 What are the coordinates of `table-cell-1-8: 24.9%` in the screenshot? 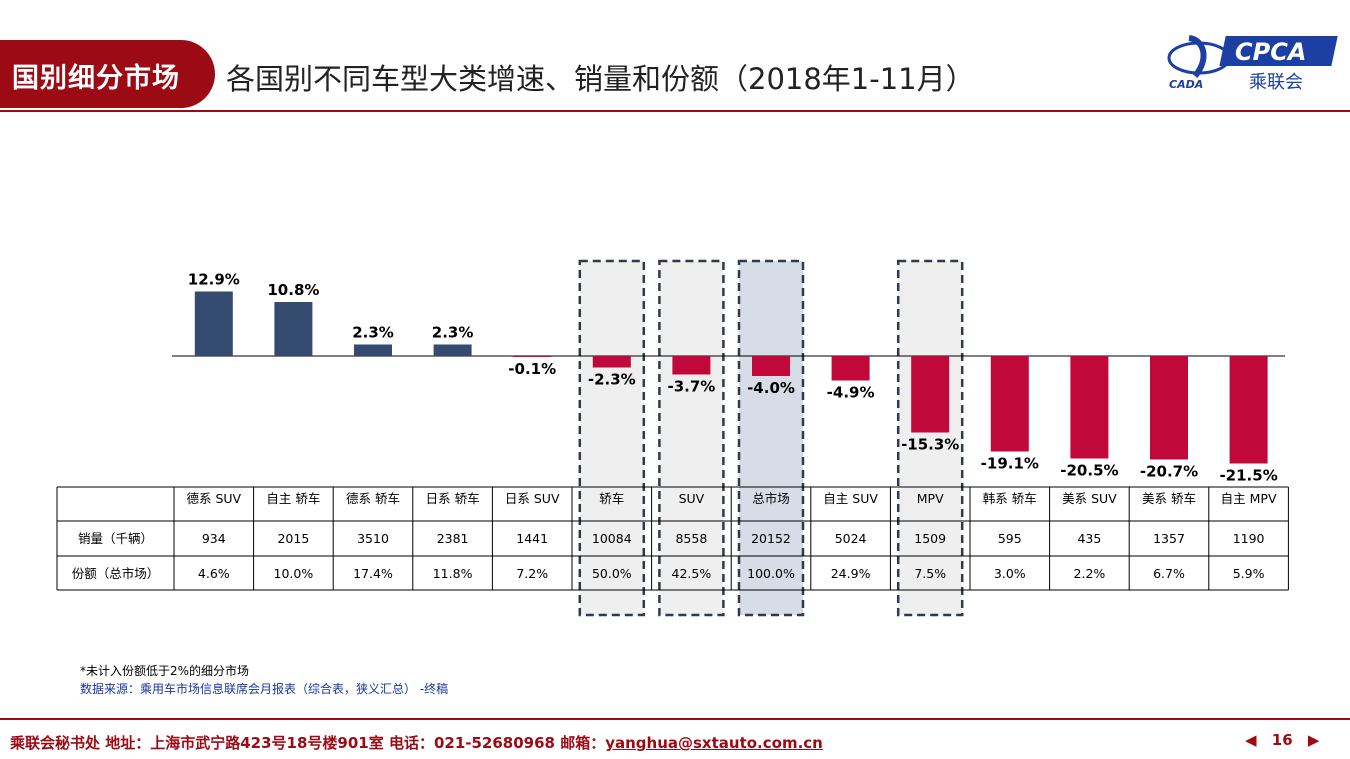 It's located at (851, 573).